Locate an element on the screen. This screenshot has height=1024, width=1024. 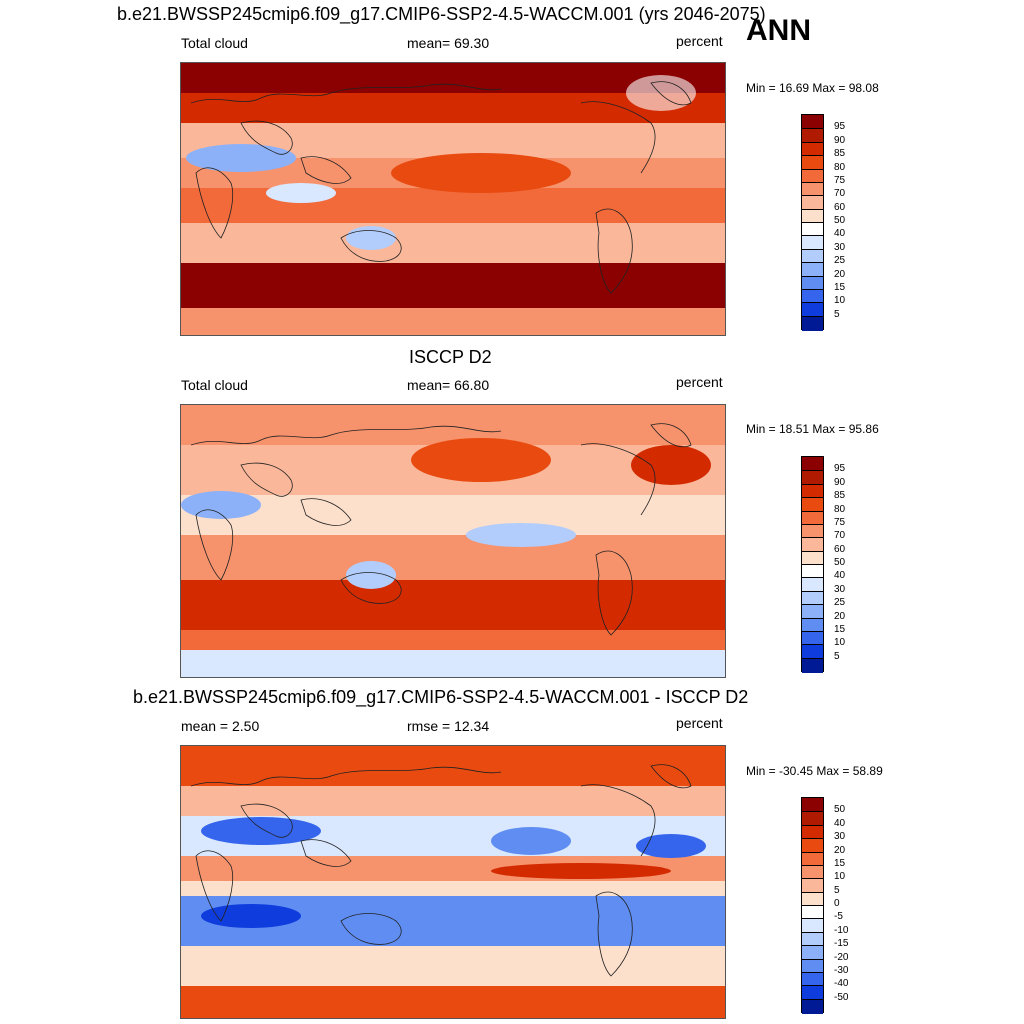
colorbar-tick-label: -50 is located at coordinates (841, 997).